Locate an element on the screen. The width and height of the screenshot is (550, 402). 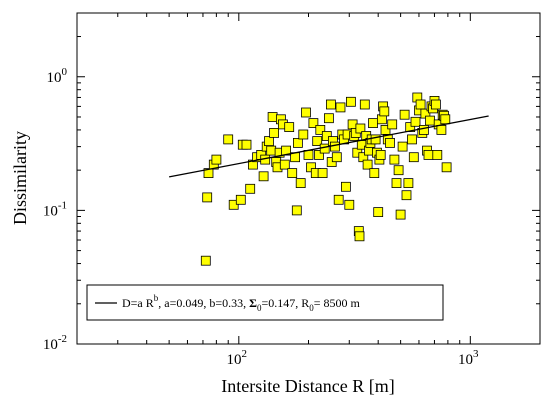
x-tick-label: 10² is located at coordinates (237, 358).